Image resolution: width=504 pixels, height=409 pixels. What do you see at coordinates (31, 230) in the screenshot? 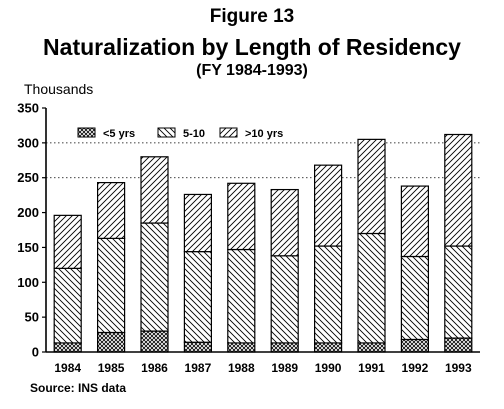
I see `y-ticks: 0 50 100 150 200 250 300 350` at bounding box center [31, 230].